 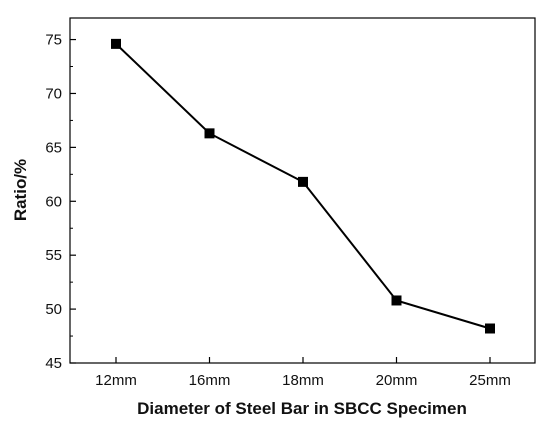 What do you see at coordinates (53, 201) in the screenshot?
I see `y-tick-label: 60` at bounding box center [53, 201].